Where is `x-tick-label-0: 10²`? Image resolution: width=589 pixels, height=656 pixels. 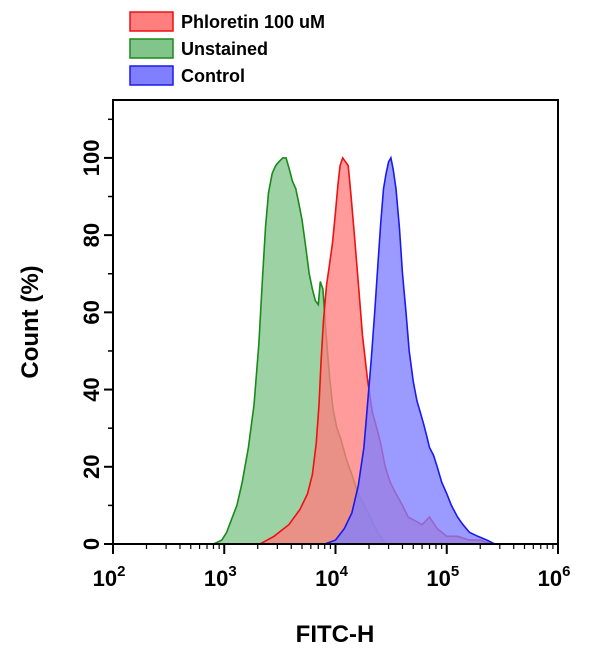 x-tick-label-0: 10² is located at coordinates (109, 577).